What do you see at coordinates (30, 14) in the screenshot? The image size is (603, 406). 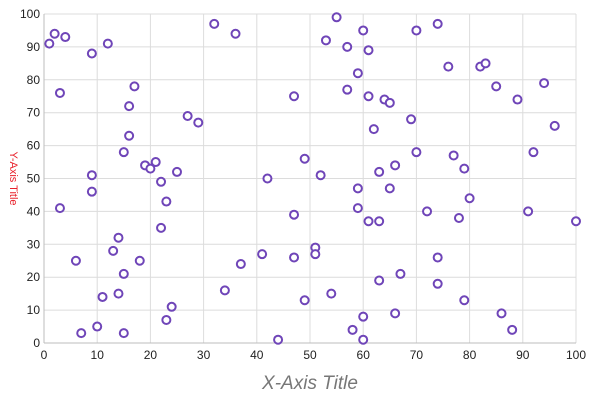 I see `y-tick-label: 100` at bounding box center [30, 14].